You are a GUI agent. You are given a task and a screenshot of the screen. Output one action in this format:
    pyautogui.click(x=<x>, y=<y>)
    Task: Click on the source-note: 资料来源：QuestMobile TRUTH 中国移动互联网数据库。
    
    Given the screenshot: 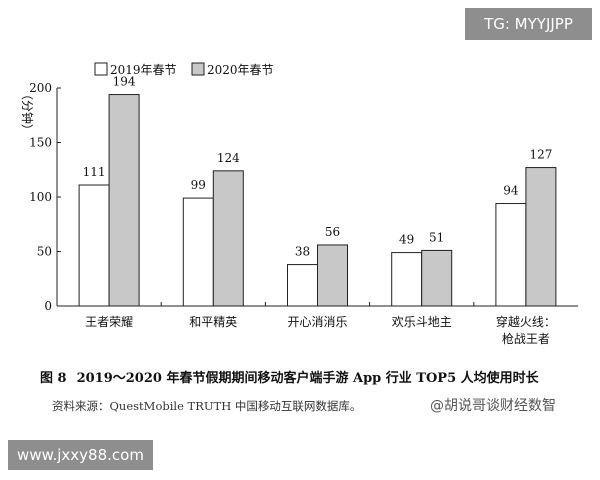 What is the action you would take?
    pyautogui.click(x=207, y=406)
    